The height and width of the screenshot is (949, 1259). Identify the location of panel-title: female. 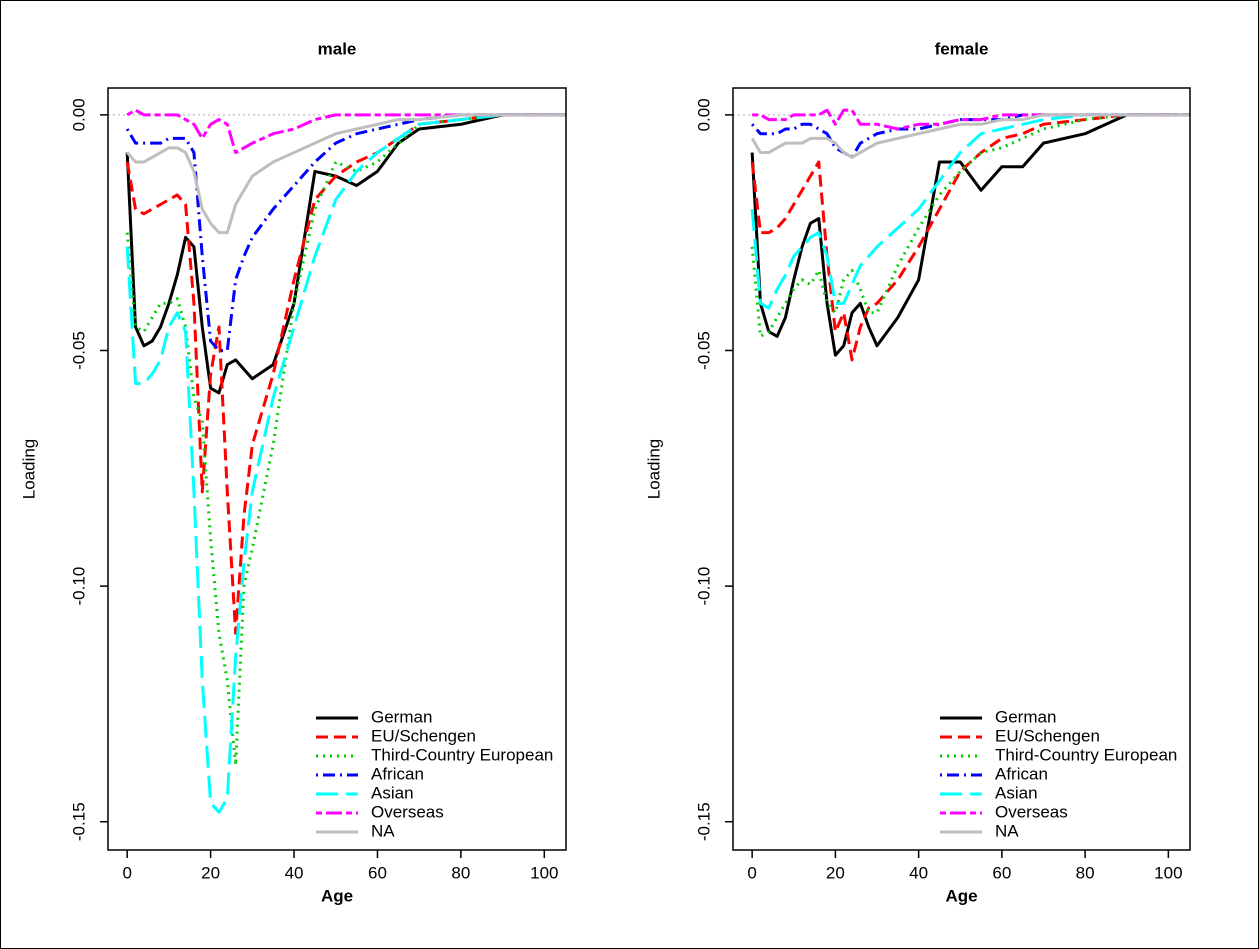
(962, 48).